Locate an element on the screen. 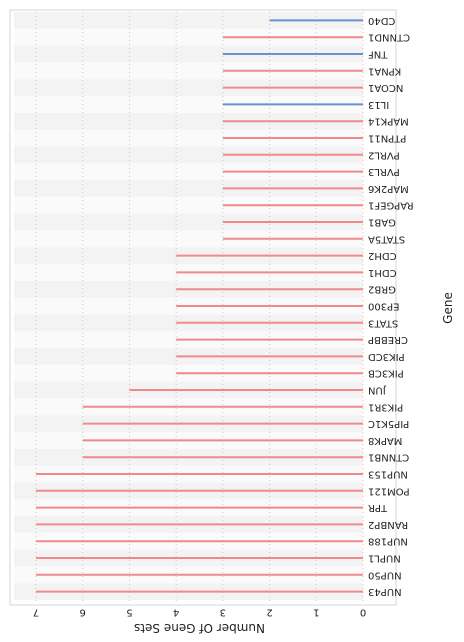 The height and width of the screenshot is (642, 464). gene-label: JUN is located at coordinates (377, 390).